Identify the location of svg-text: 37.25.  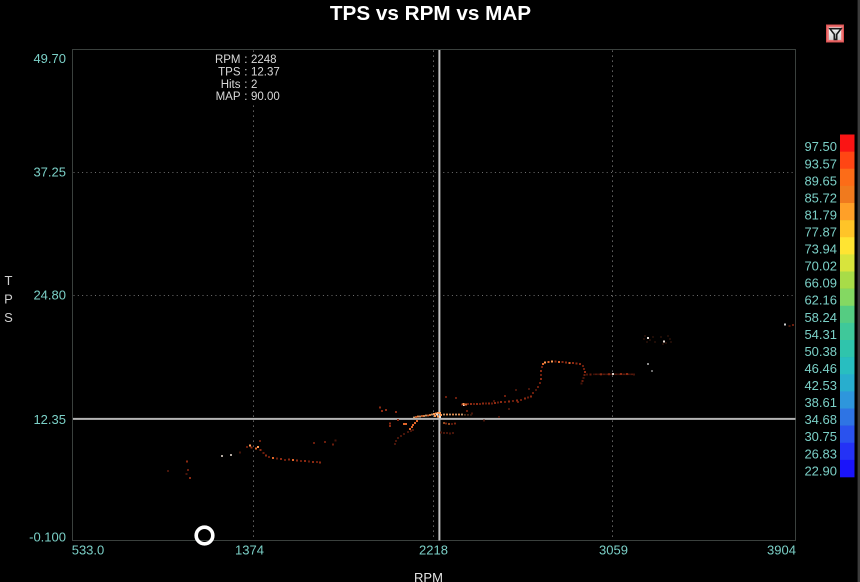
(49, 172).